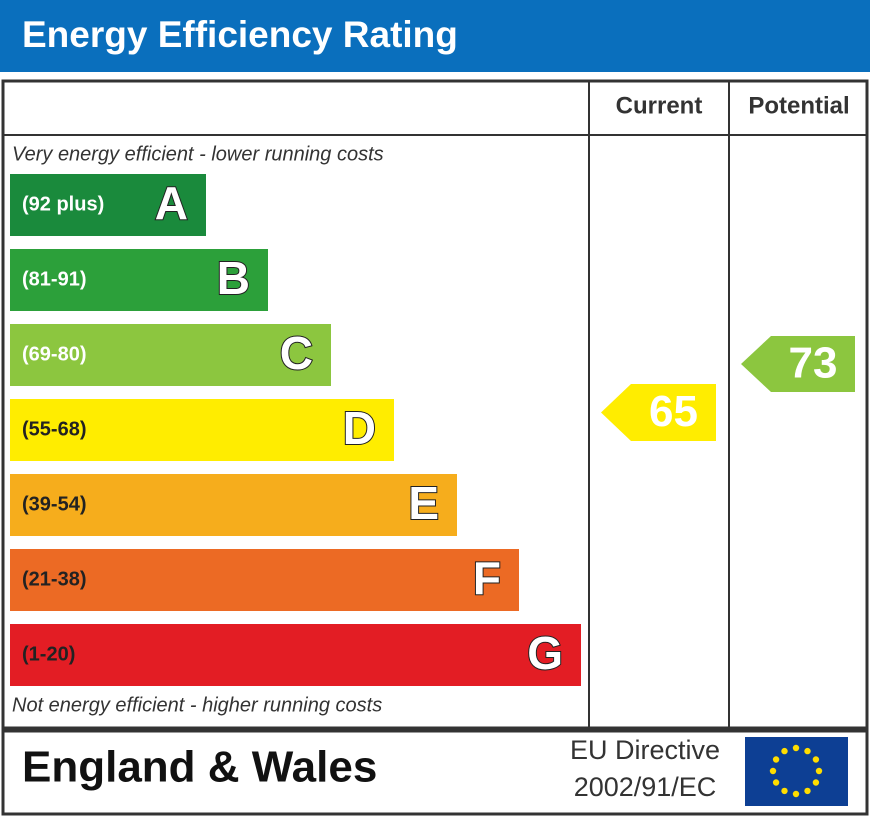 The image size is (870, 816). I want to click on region: England & Wales, so click(199, 767).